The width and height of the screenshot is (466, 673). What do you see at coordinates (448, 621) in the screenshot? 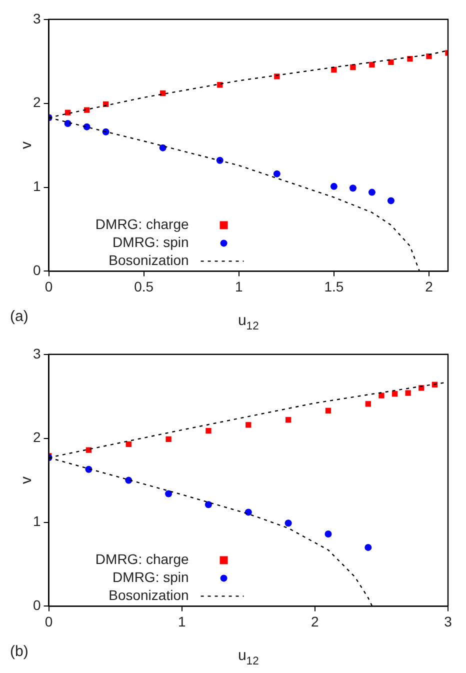
I see `x-tick-label: 3` at bounding box center [448, 621].